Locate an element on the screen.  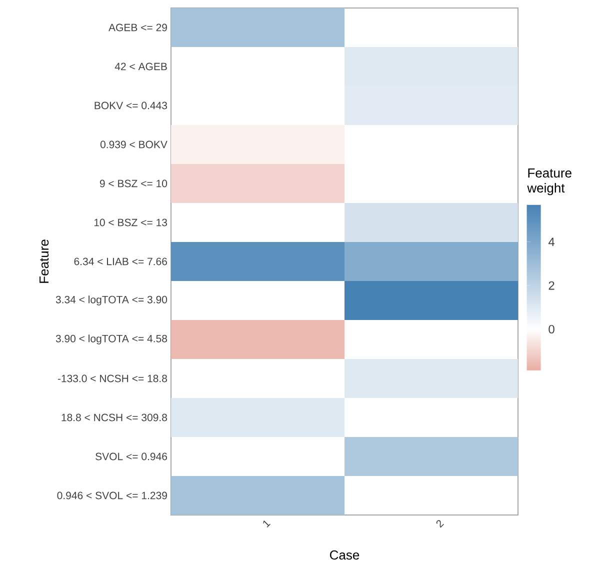
y-tick-label: SVOL <= 0.946 is located at coordinates (131, 456).